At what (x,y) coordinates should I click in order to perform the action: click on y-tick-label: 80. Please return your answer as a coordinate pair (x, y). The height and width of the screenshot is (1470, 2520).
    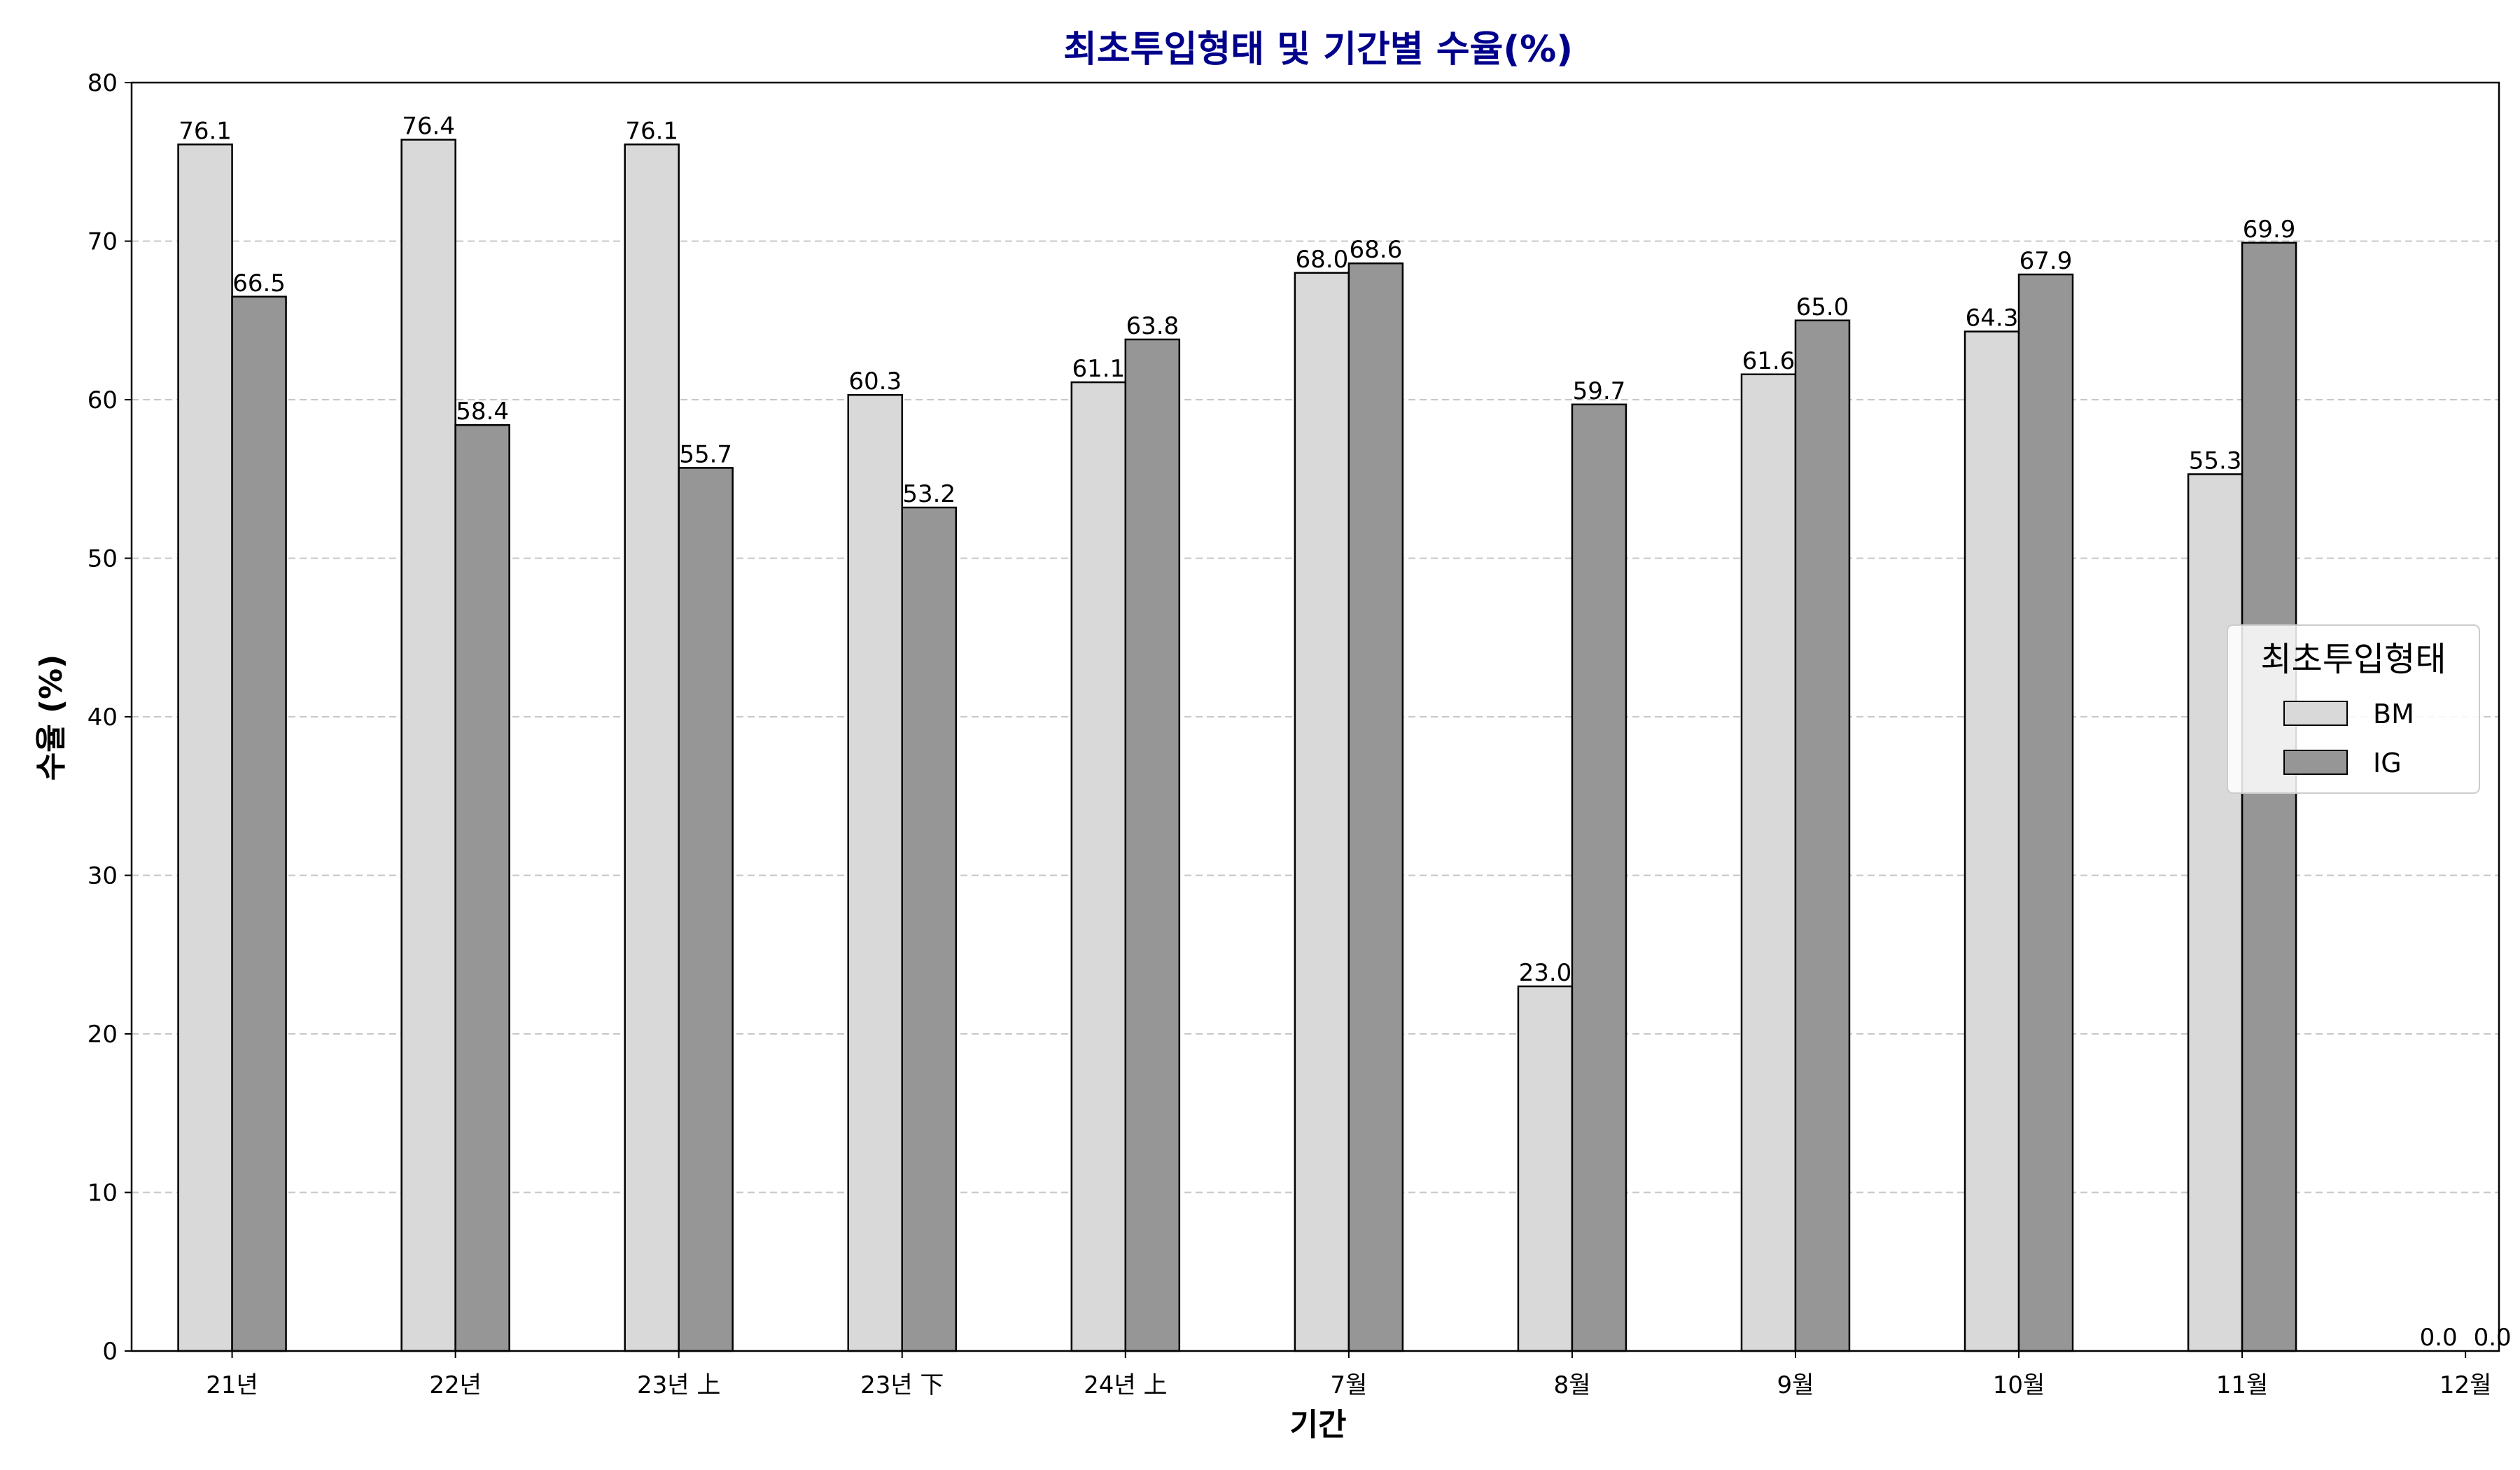
    Looking at the image, I should click on (103, 83).